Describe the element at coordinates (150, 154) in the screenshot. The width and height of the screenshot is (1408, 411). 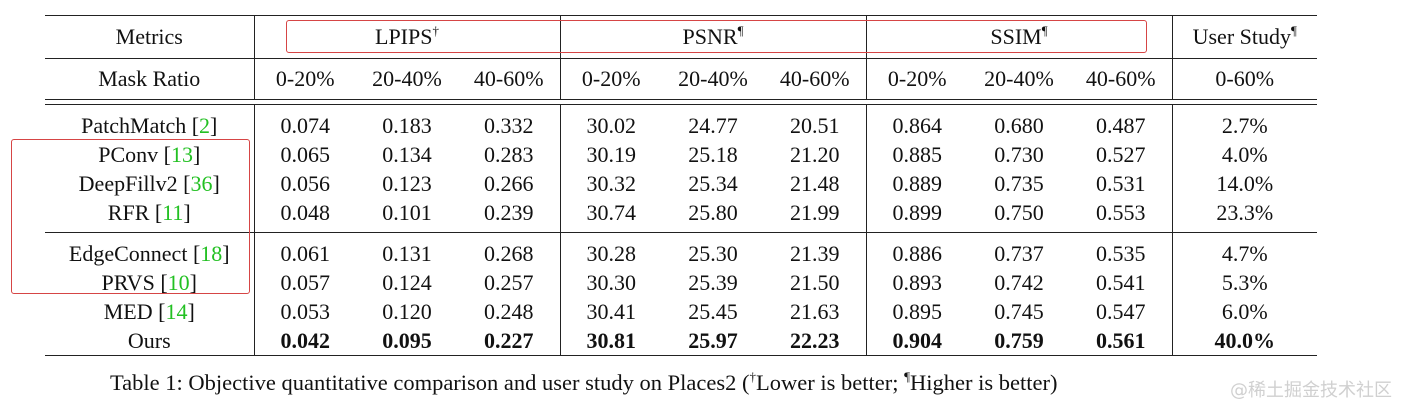
I see `method-name: PConv [13]` at that location.